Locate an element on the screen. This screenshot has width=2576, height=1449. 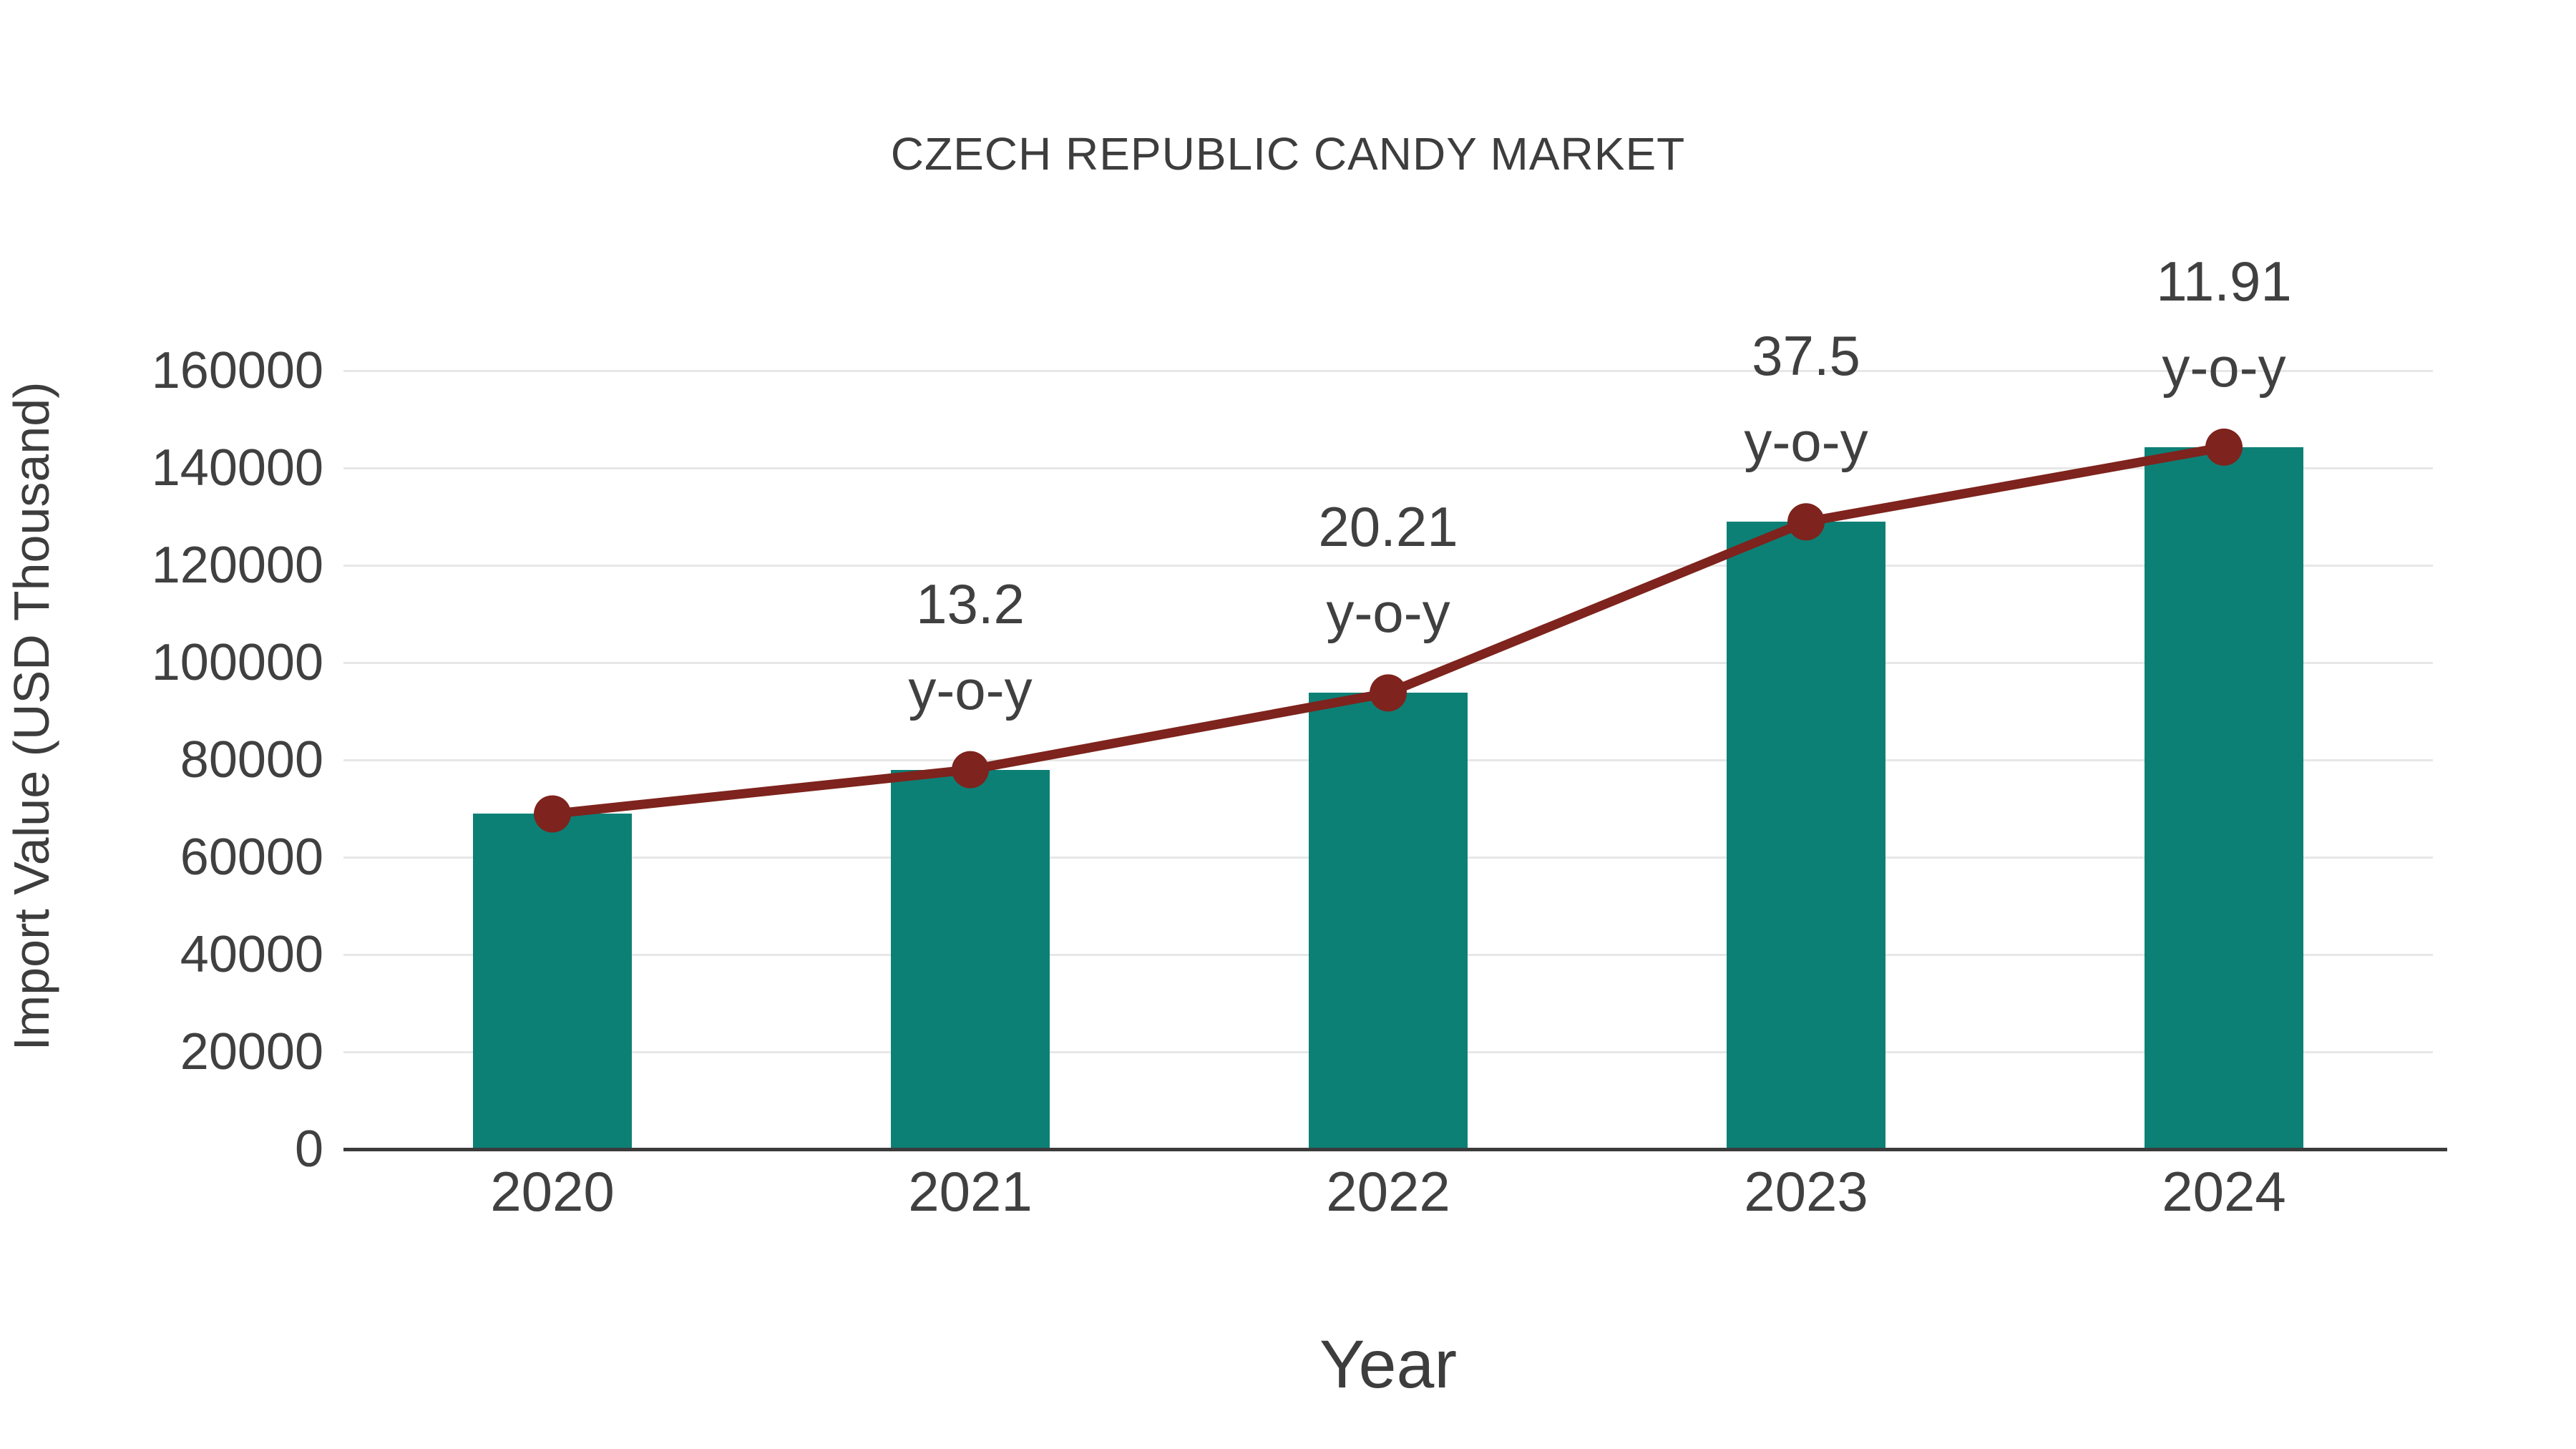
x-axis-title: Year is located at coordinates (1388, 1364).